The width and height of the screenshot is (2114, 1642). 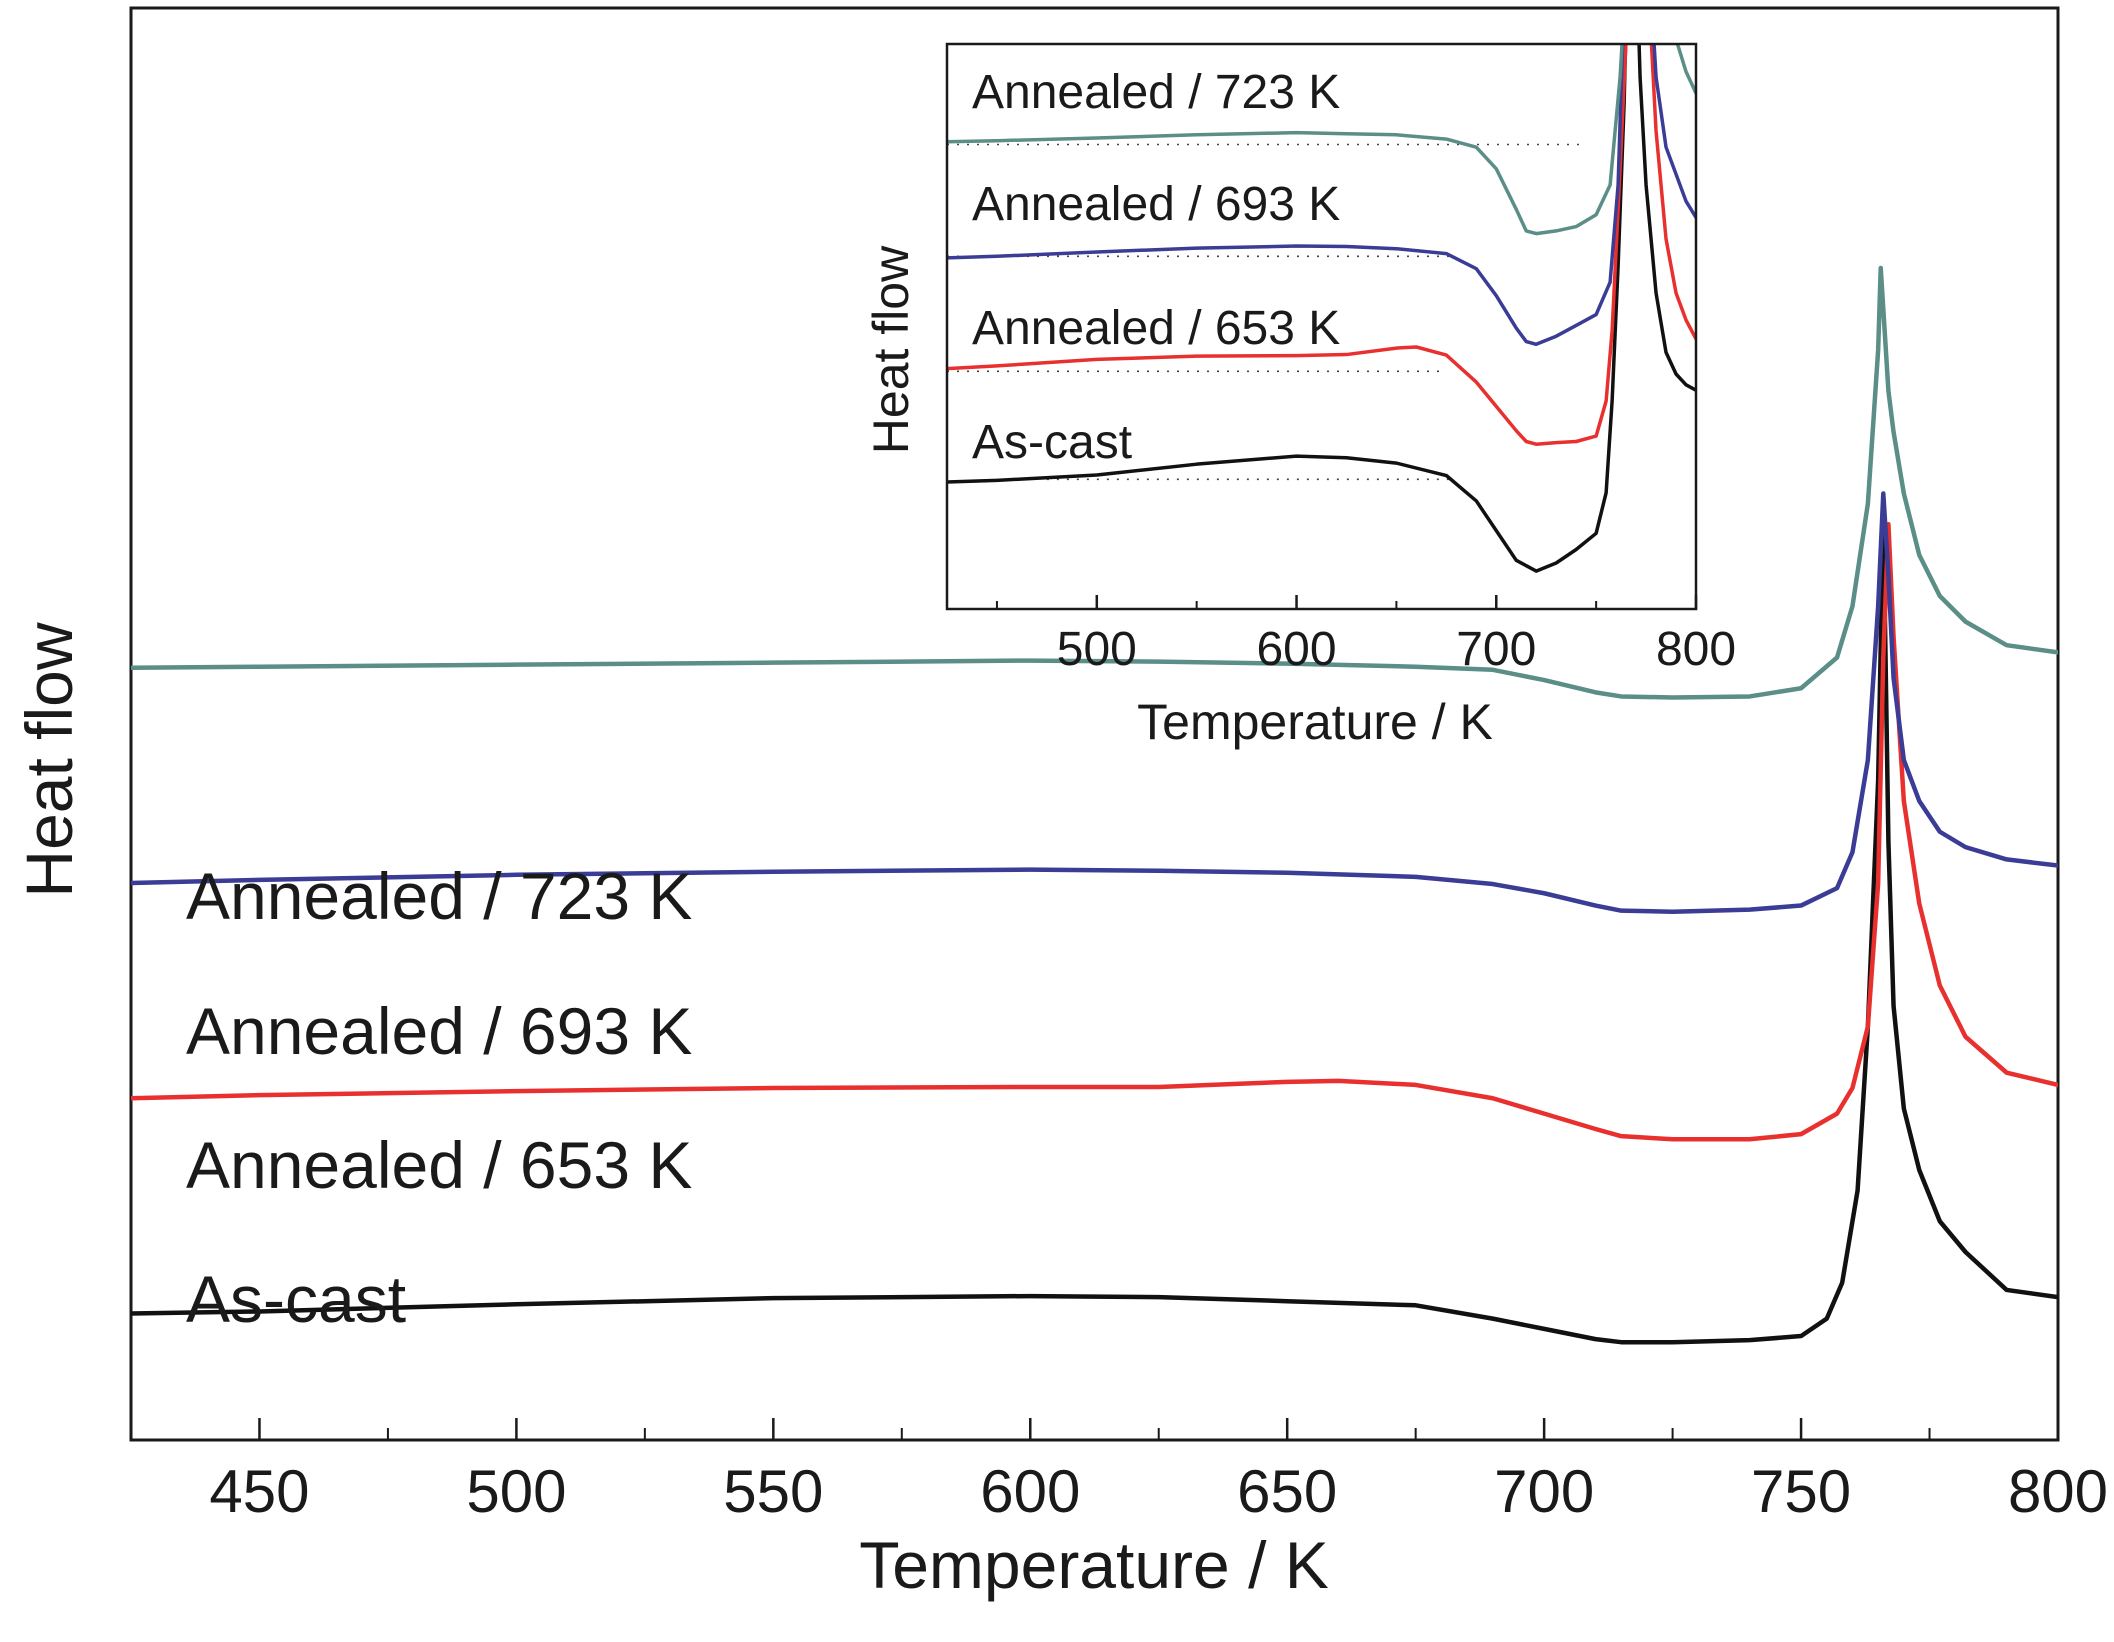 I want to click on inset-x-tick-label: 500, so click(x=1097, y=649).